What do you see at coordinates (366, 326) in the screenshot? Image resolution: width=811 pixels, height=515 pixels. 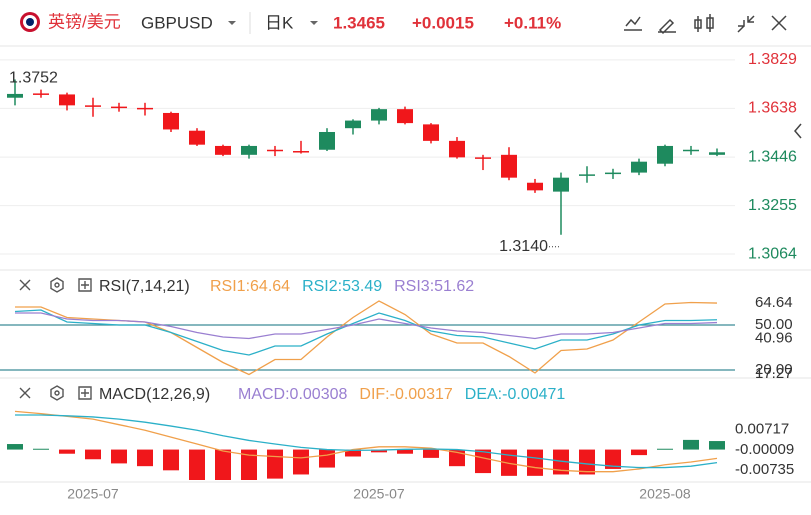 I see `rsi-line` at bounding box center [366, 326].